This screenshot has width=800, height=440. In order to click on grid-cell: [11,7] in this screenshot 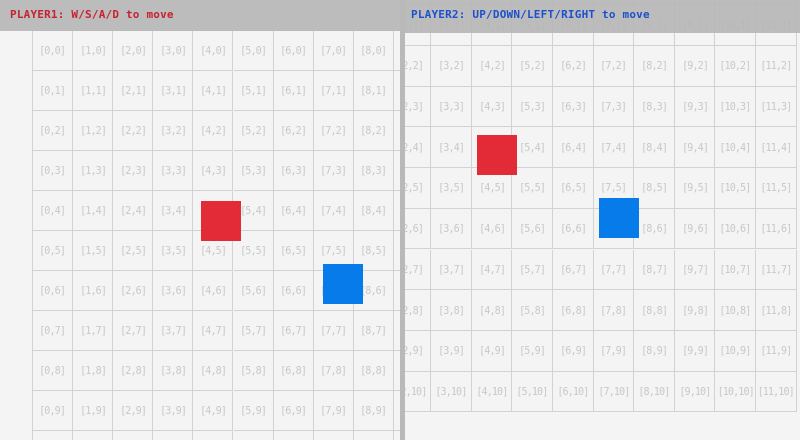, I will do `click(776, 270)`.